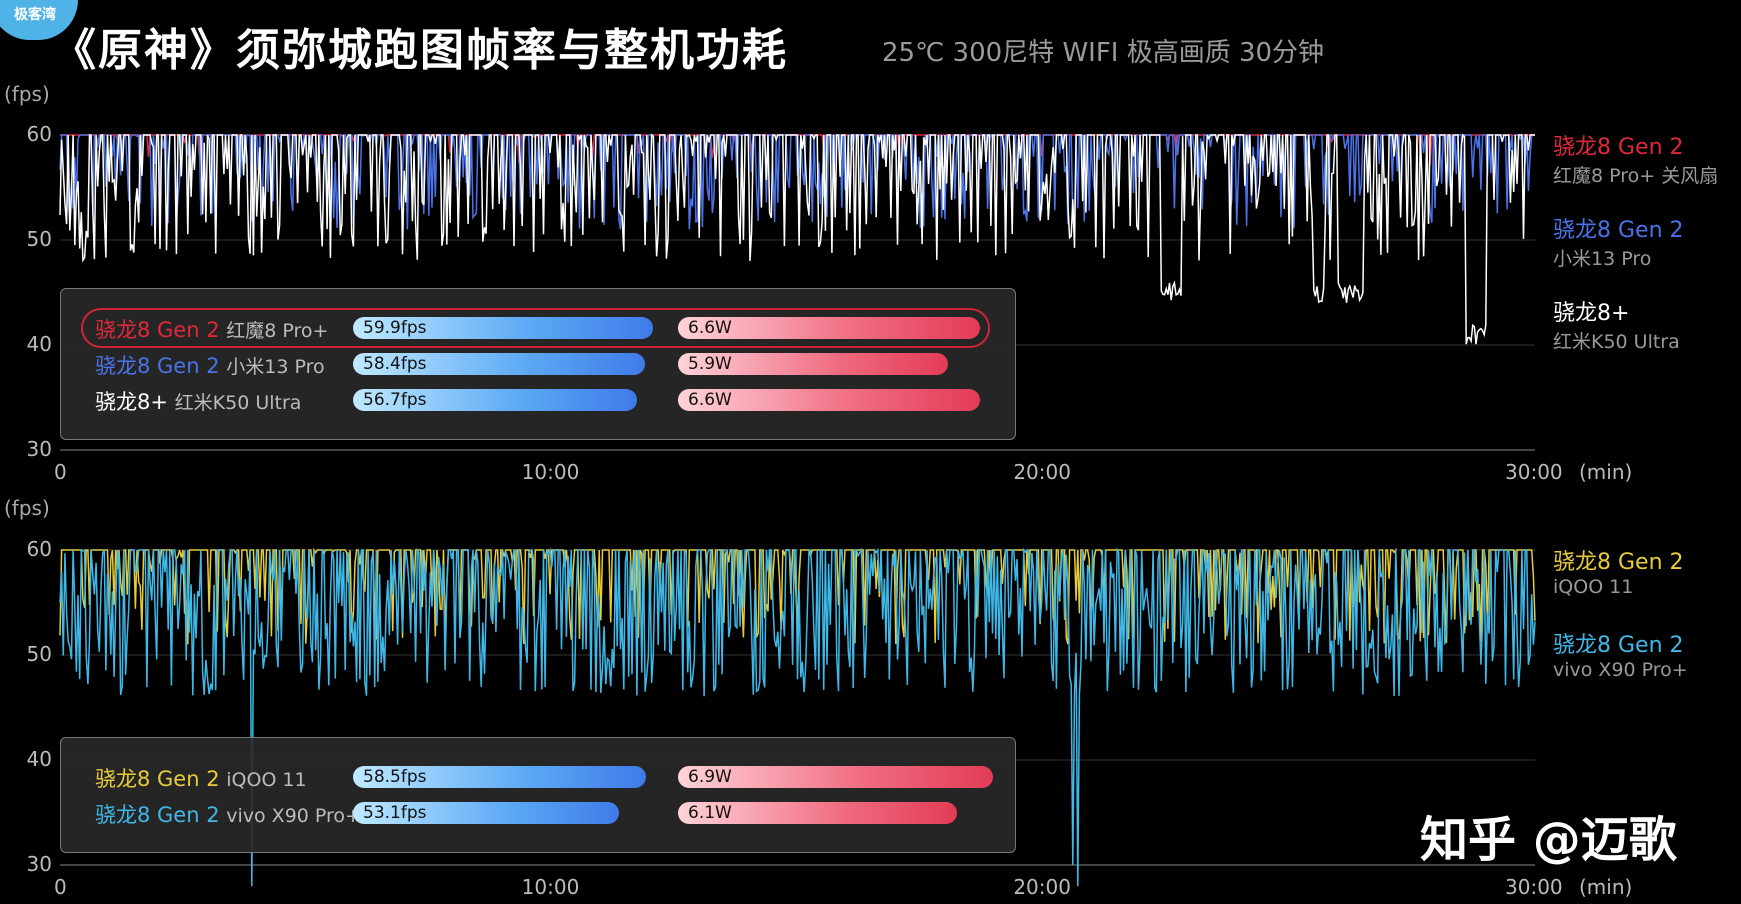 This screenshot has height=904, width=1741. I want to click on summary-row: 骁龙8 Gen 2 vivo X90 Pro+ 53.1fps 6.1W, so click(538, 813).